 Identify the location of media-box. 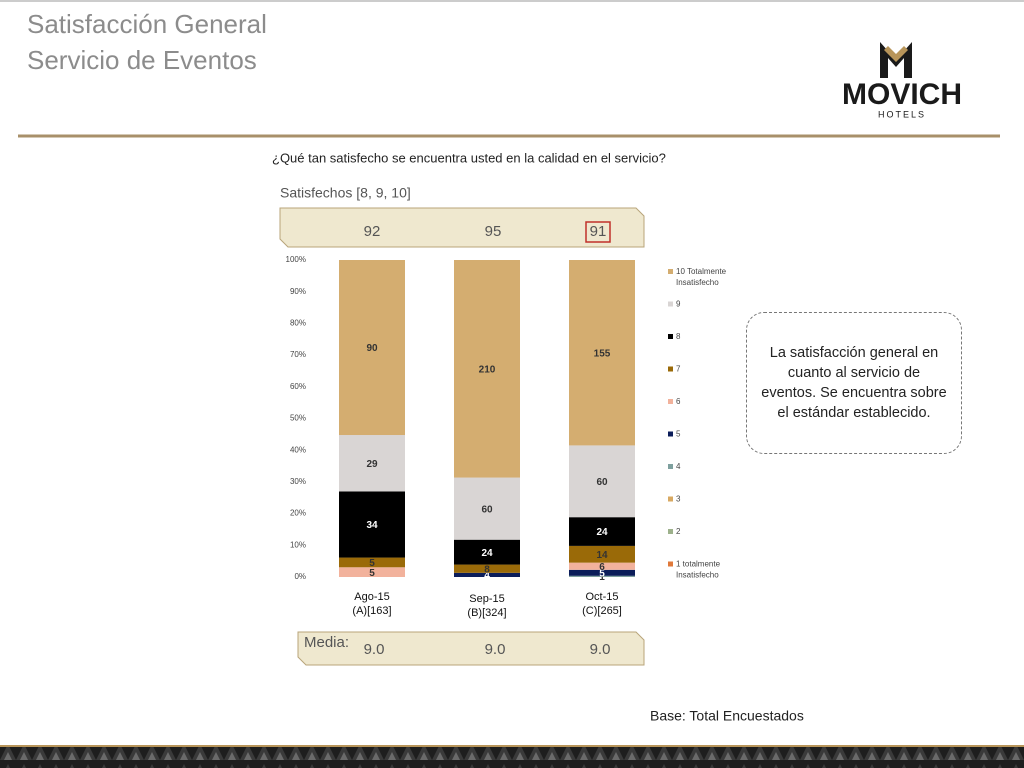
(471, 648).